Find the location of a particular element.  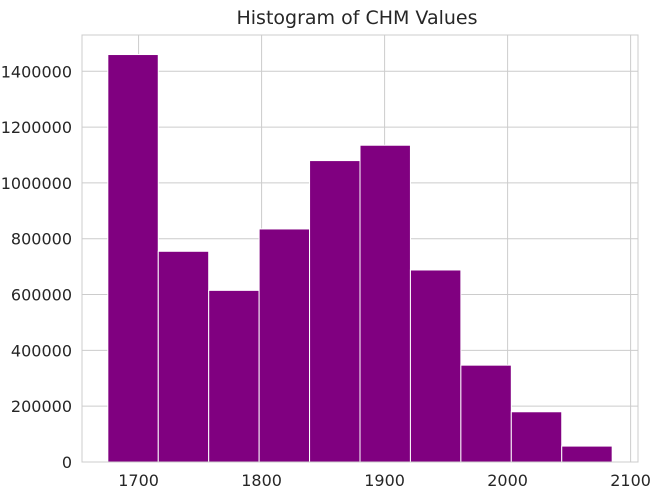

x-tick-label: 1800 is located at coordinates (261, 480).